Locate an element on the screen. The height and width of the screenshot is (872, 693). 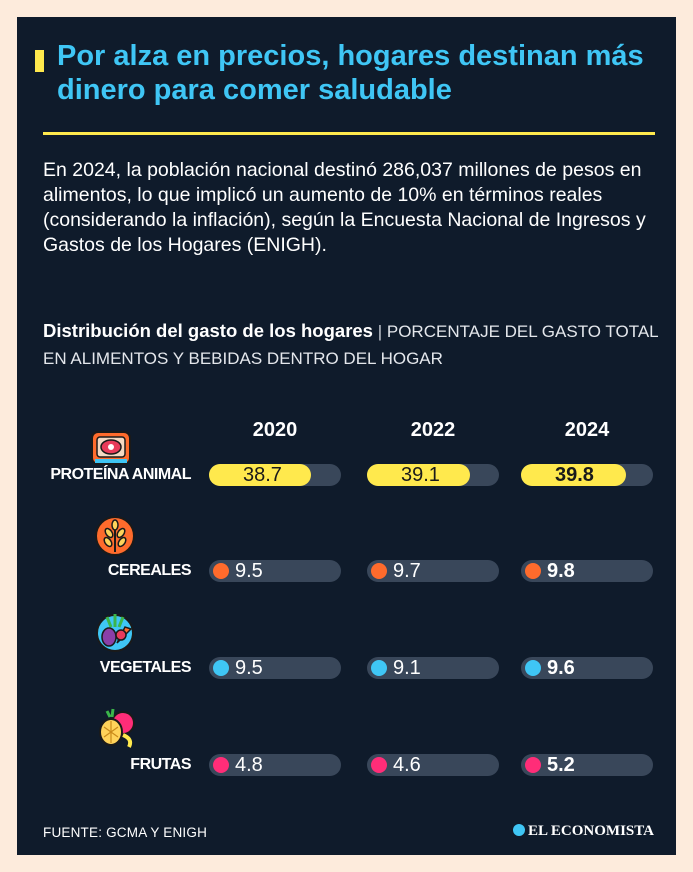
brand-logo: EL ECONOMISTA is located at coordinates (583, 831).